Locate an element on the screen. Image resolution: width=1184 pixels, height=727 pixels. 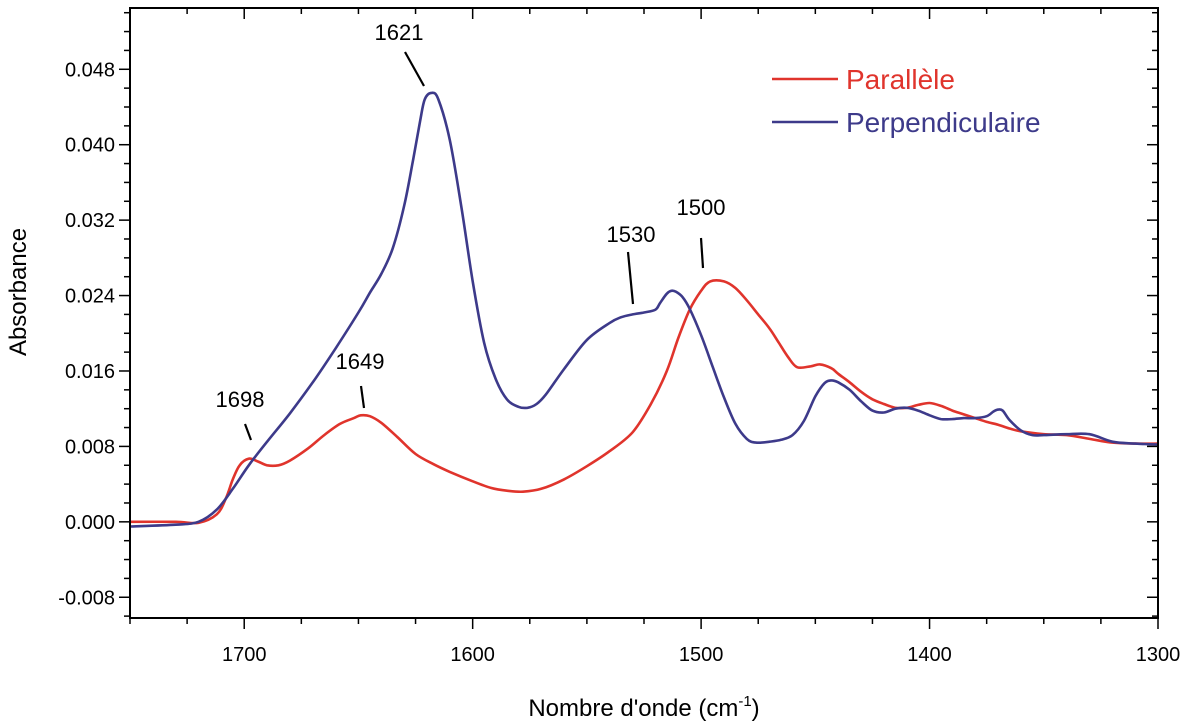
x-axis-title-suffix: ) is located at coordinates (756, 708).